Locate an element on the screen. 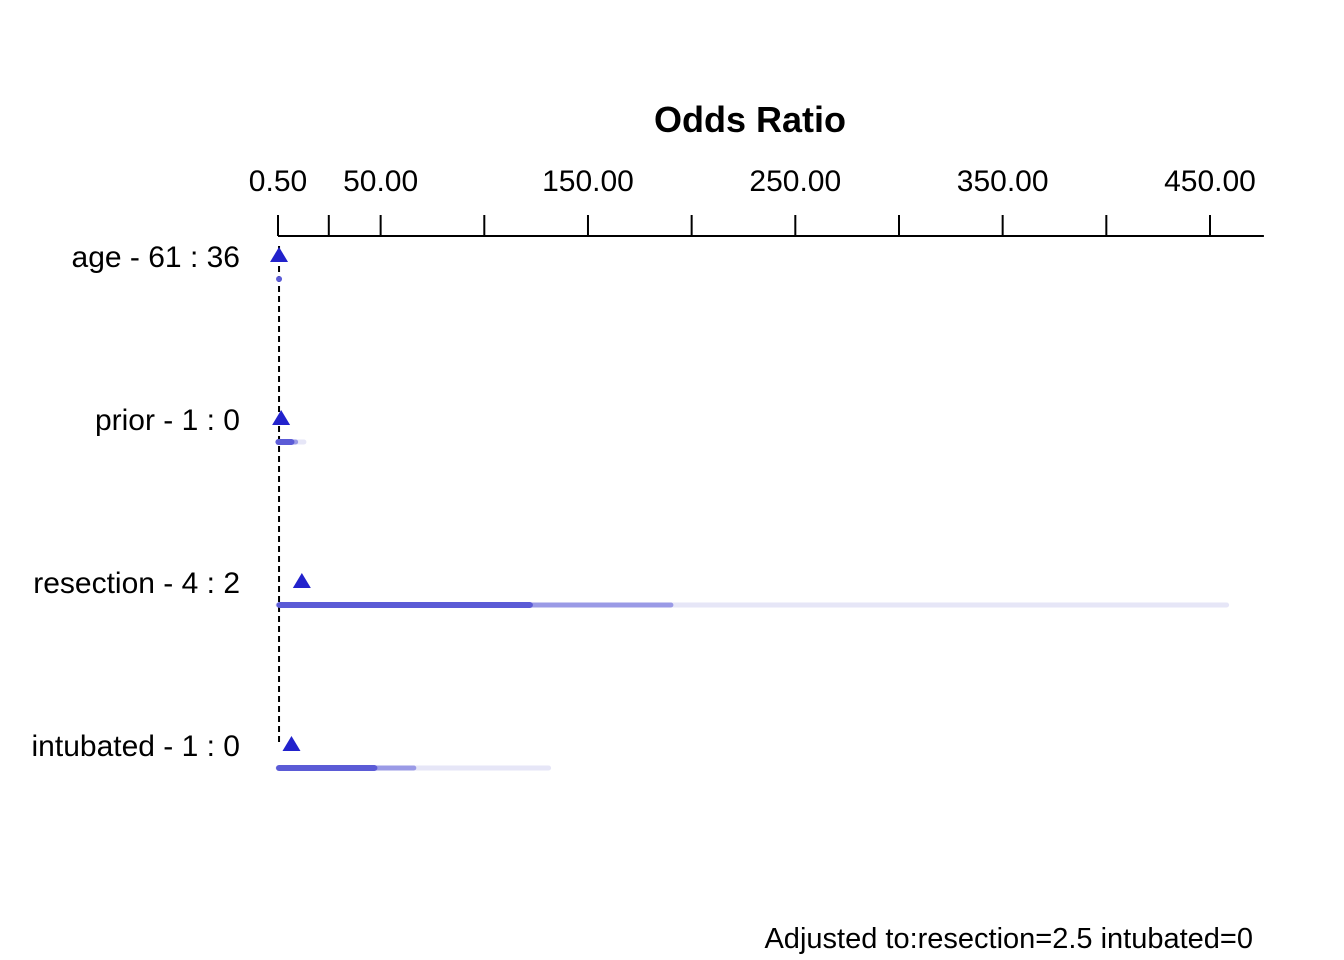 Image resolution: width=1344 pixels, height=960 pixels. x-tick-label: 50.00 is located at coordinates (380, 181).